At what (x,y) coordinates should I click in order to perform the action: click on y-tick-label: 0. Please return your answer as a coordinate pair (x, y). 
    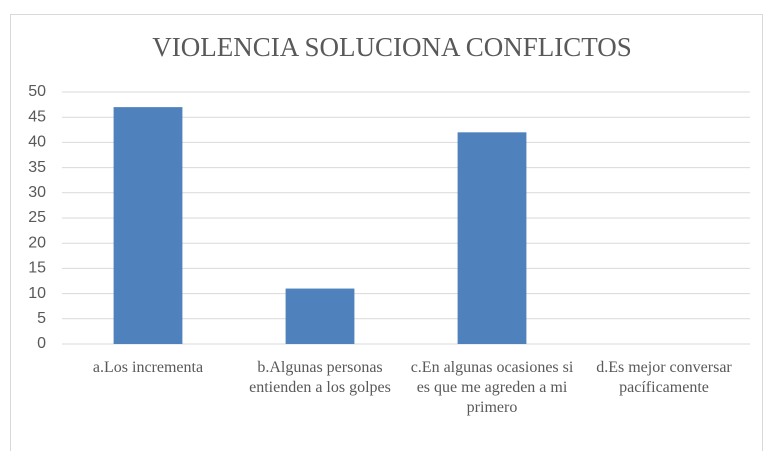
    Looking at the image, I should click on (41, 343).